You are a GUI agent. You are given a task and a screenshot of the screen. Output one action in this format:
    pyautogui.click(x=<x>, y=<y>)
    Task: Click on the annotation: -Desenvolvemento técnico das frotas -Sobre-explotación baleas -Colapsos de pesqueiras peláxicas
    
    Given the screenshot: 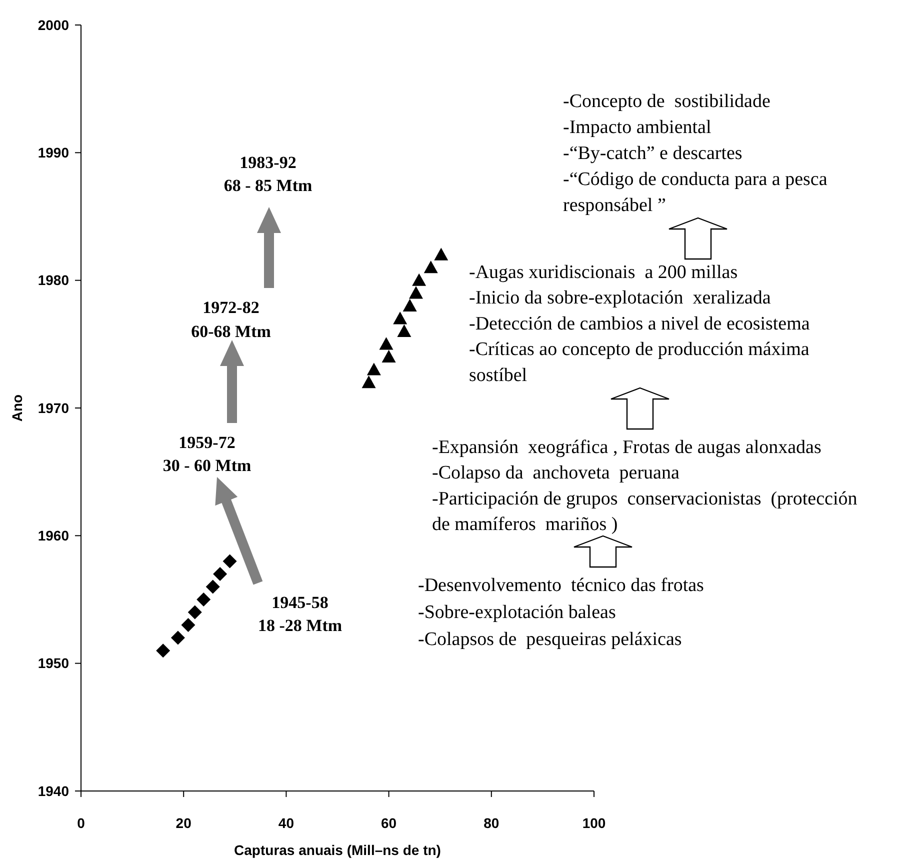 What is the action you would take?
    pyautogui.click(x=561, y=612)
    